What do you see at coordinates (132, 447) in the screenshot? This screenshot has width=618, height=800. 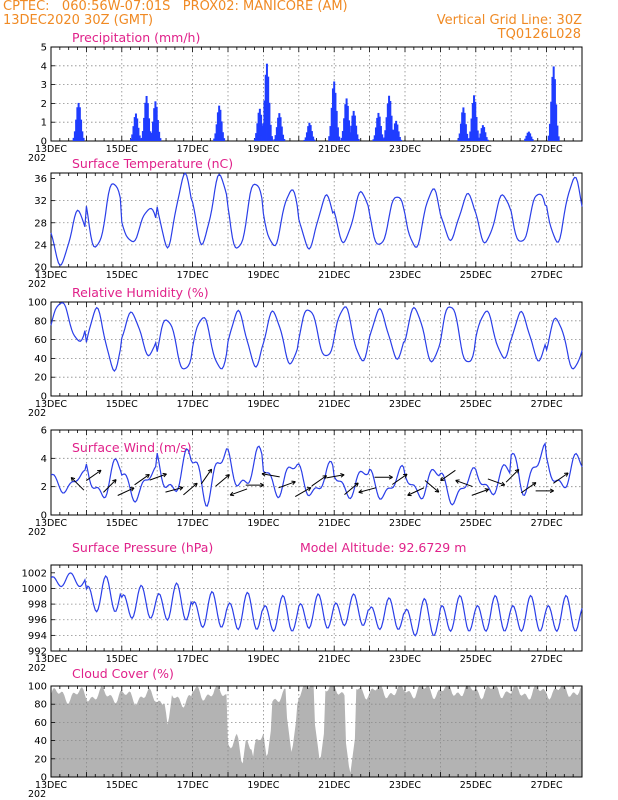 I see `title-wind: Surface Wind (m/s)` at bounding box center [132, 447].